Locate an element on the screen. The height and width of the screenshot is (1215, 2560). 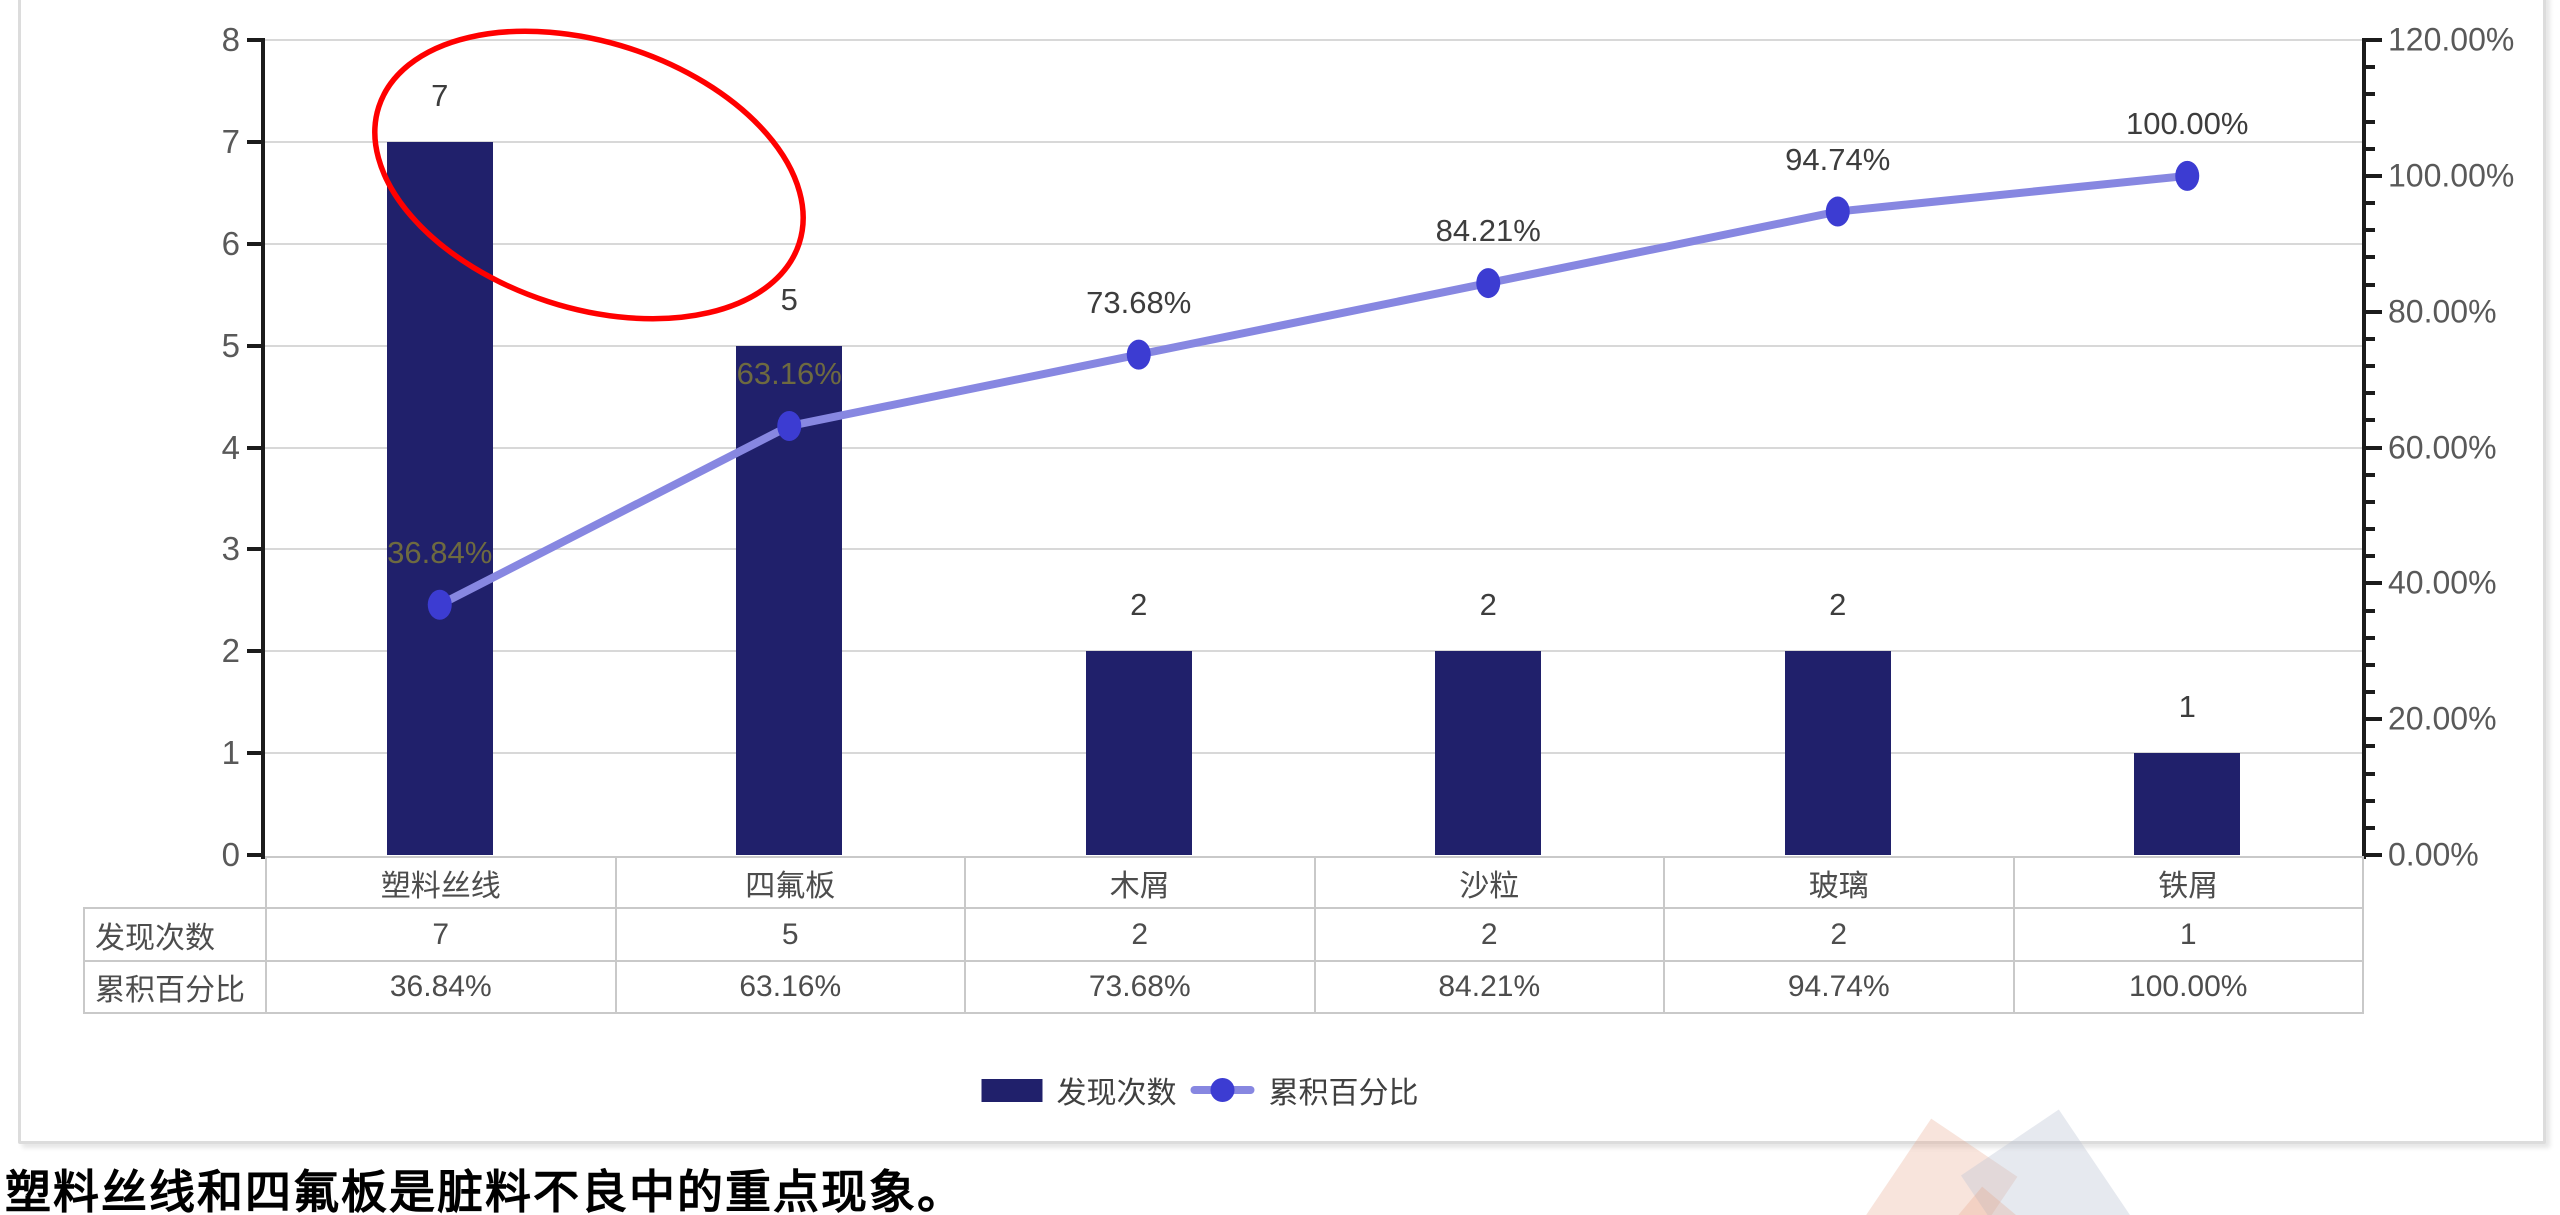
y-axis-left-label: 7 is located at coordinates (230, 141).